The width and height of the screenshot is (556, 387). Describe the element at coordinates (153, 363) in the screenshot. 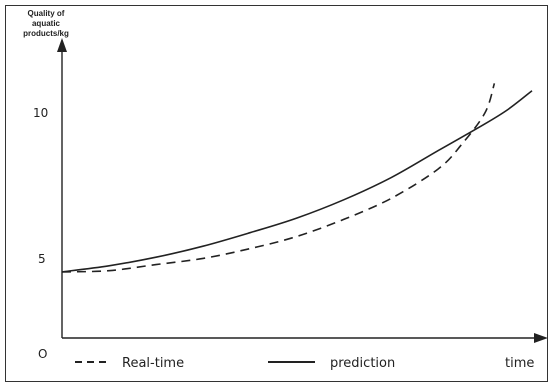

I see `legend-label-real-time: Real-time` at that location.